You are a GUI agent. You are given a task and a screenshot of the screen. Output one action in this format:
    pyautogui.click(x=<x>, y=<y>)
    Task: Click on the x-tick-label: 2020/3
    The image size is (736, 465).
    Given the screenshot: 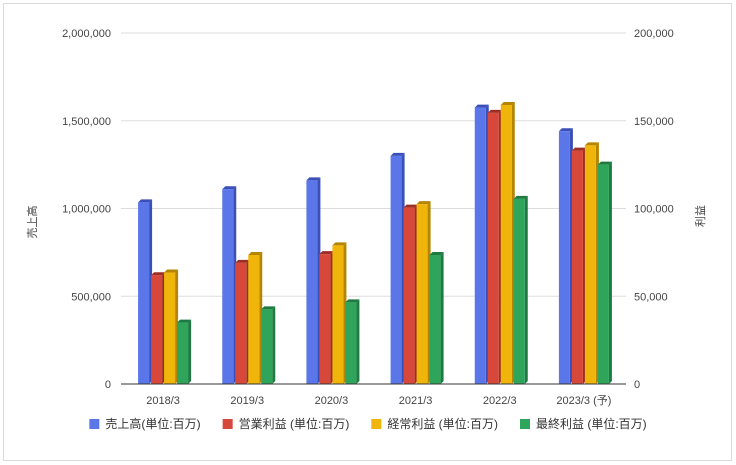 What is the action you would take?
    pyautogui.click(x=332, y=401)
    